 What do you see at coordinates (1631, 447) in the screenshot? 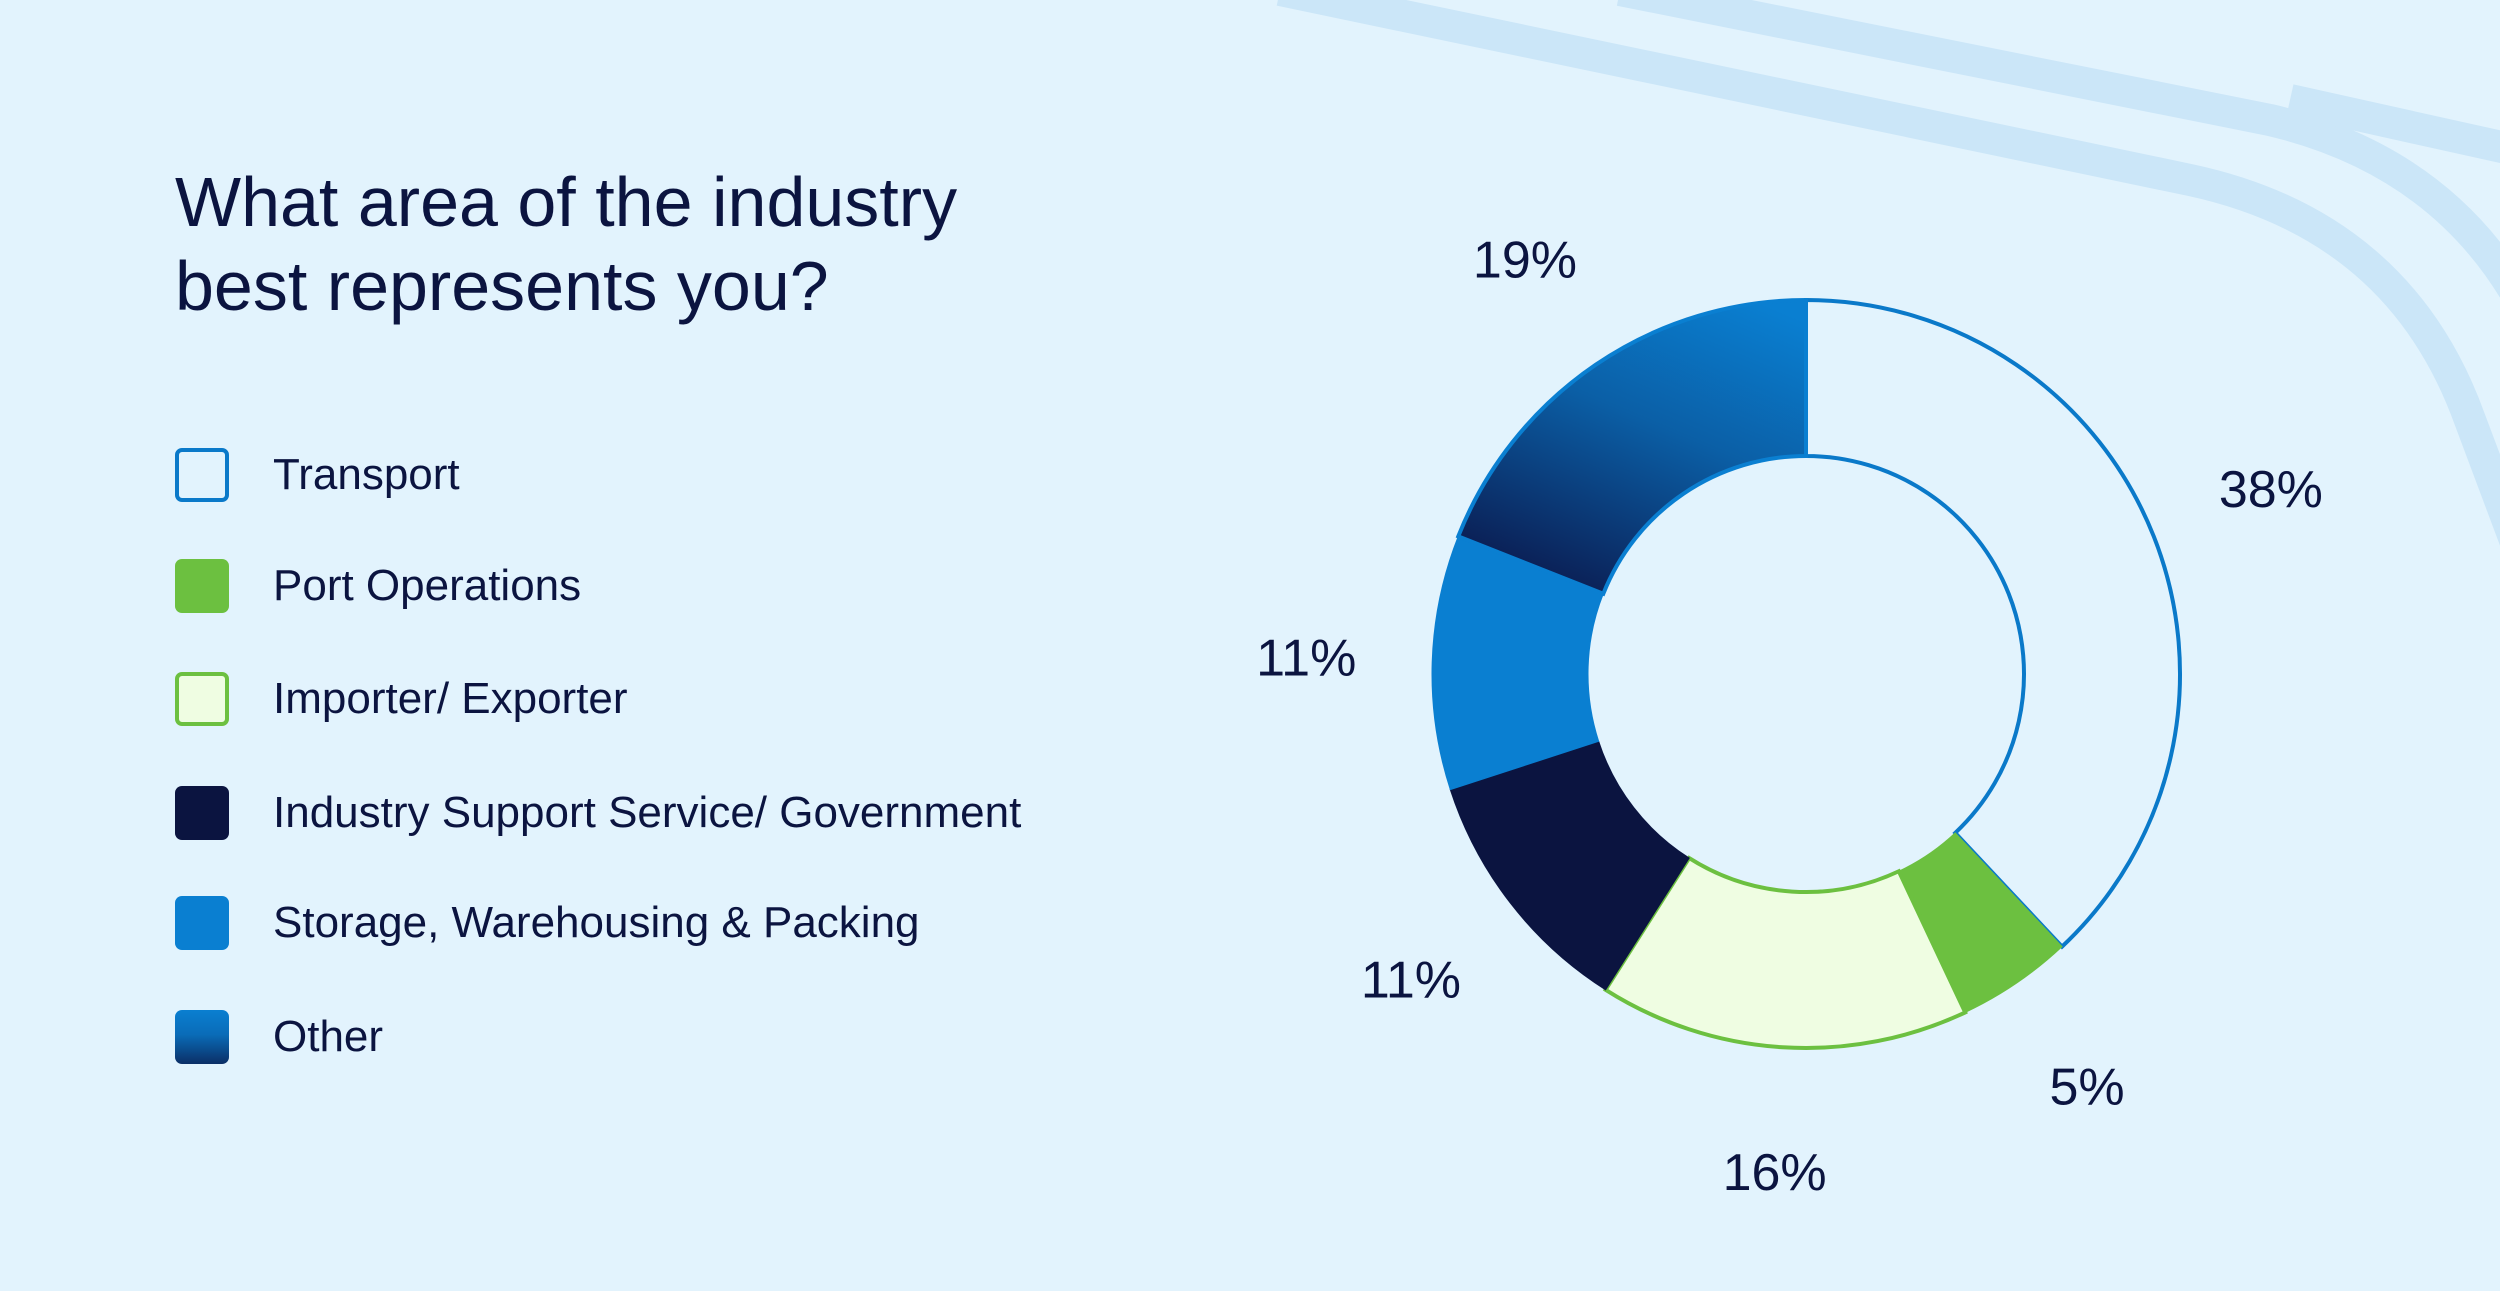
I see `donut-slice-other` at bounding box center [1631, 447].